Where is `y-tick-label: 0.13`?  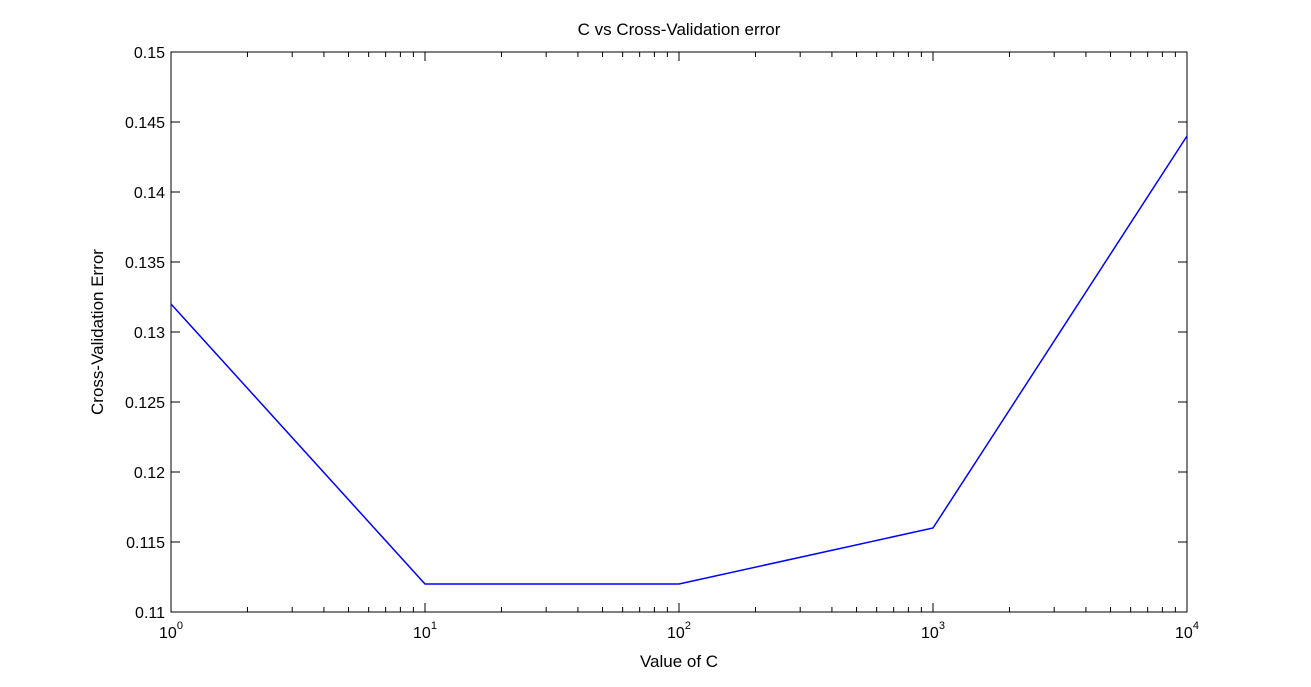
y-tick-label: 0.13 is located at coordinates (149, 333).